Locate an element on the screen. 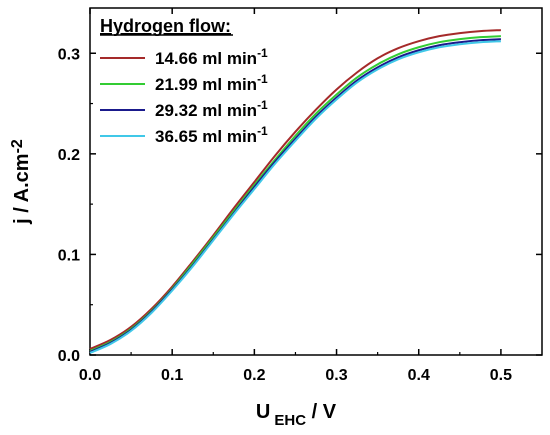 This screenshot has width=550, height=435. y-tick-label: 0.0 is located at coordinates (69, 356).